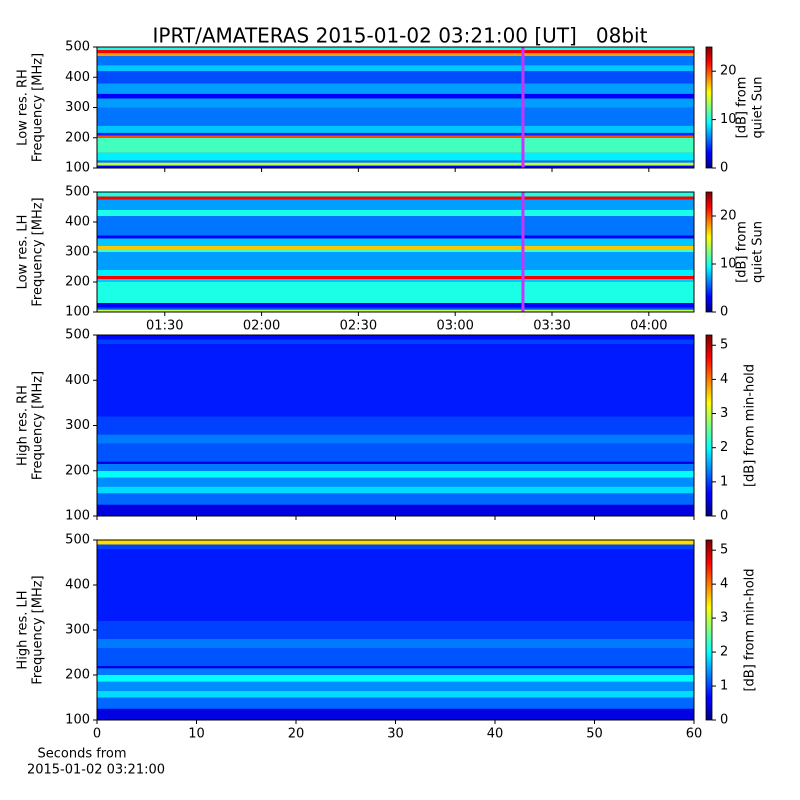 This screenshot has height=800, width=800. What do you see at coordinates (724, 379) in the screenshot?
I see `colorbar-tick-label: 4` at bounding box center [724, 379].